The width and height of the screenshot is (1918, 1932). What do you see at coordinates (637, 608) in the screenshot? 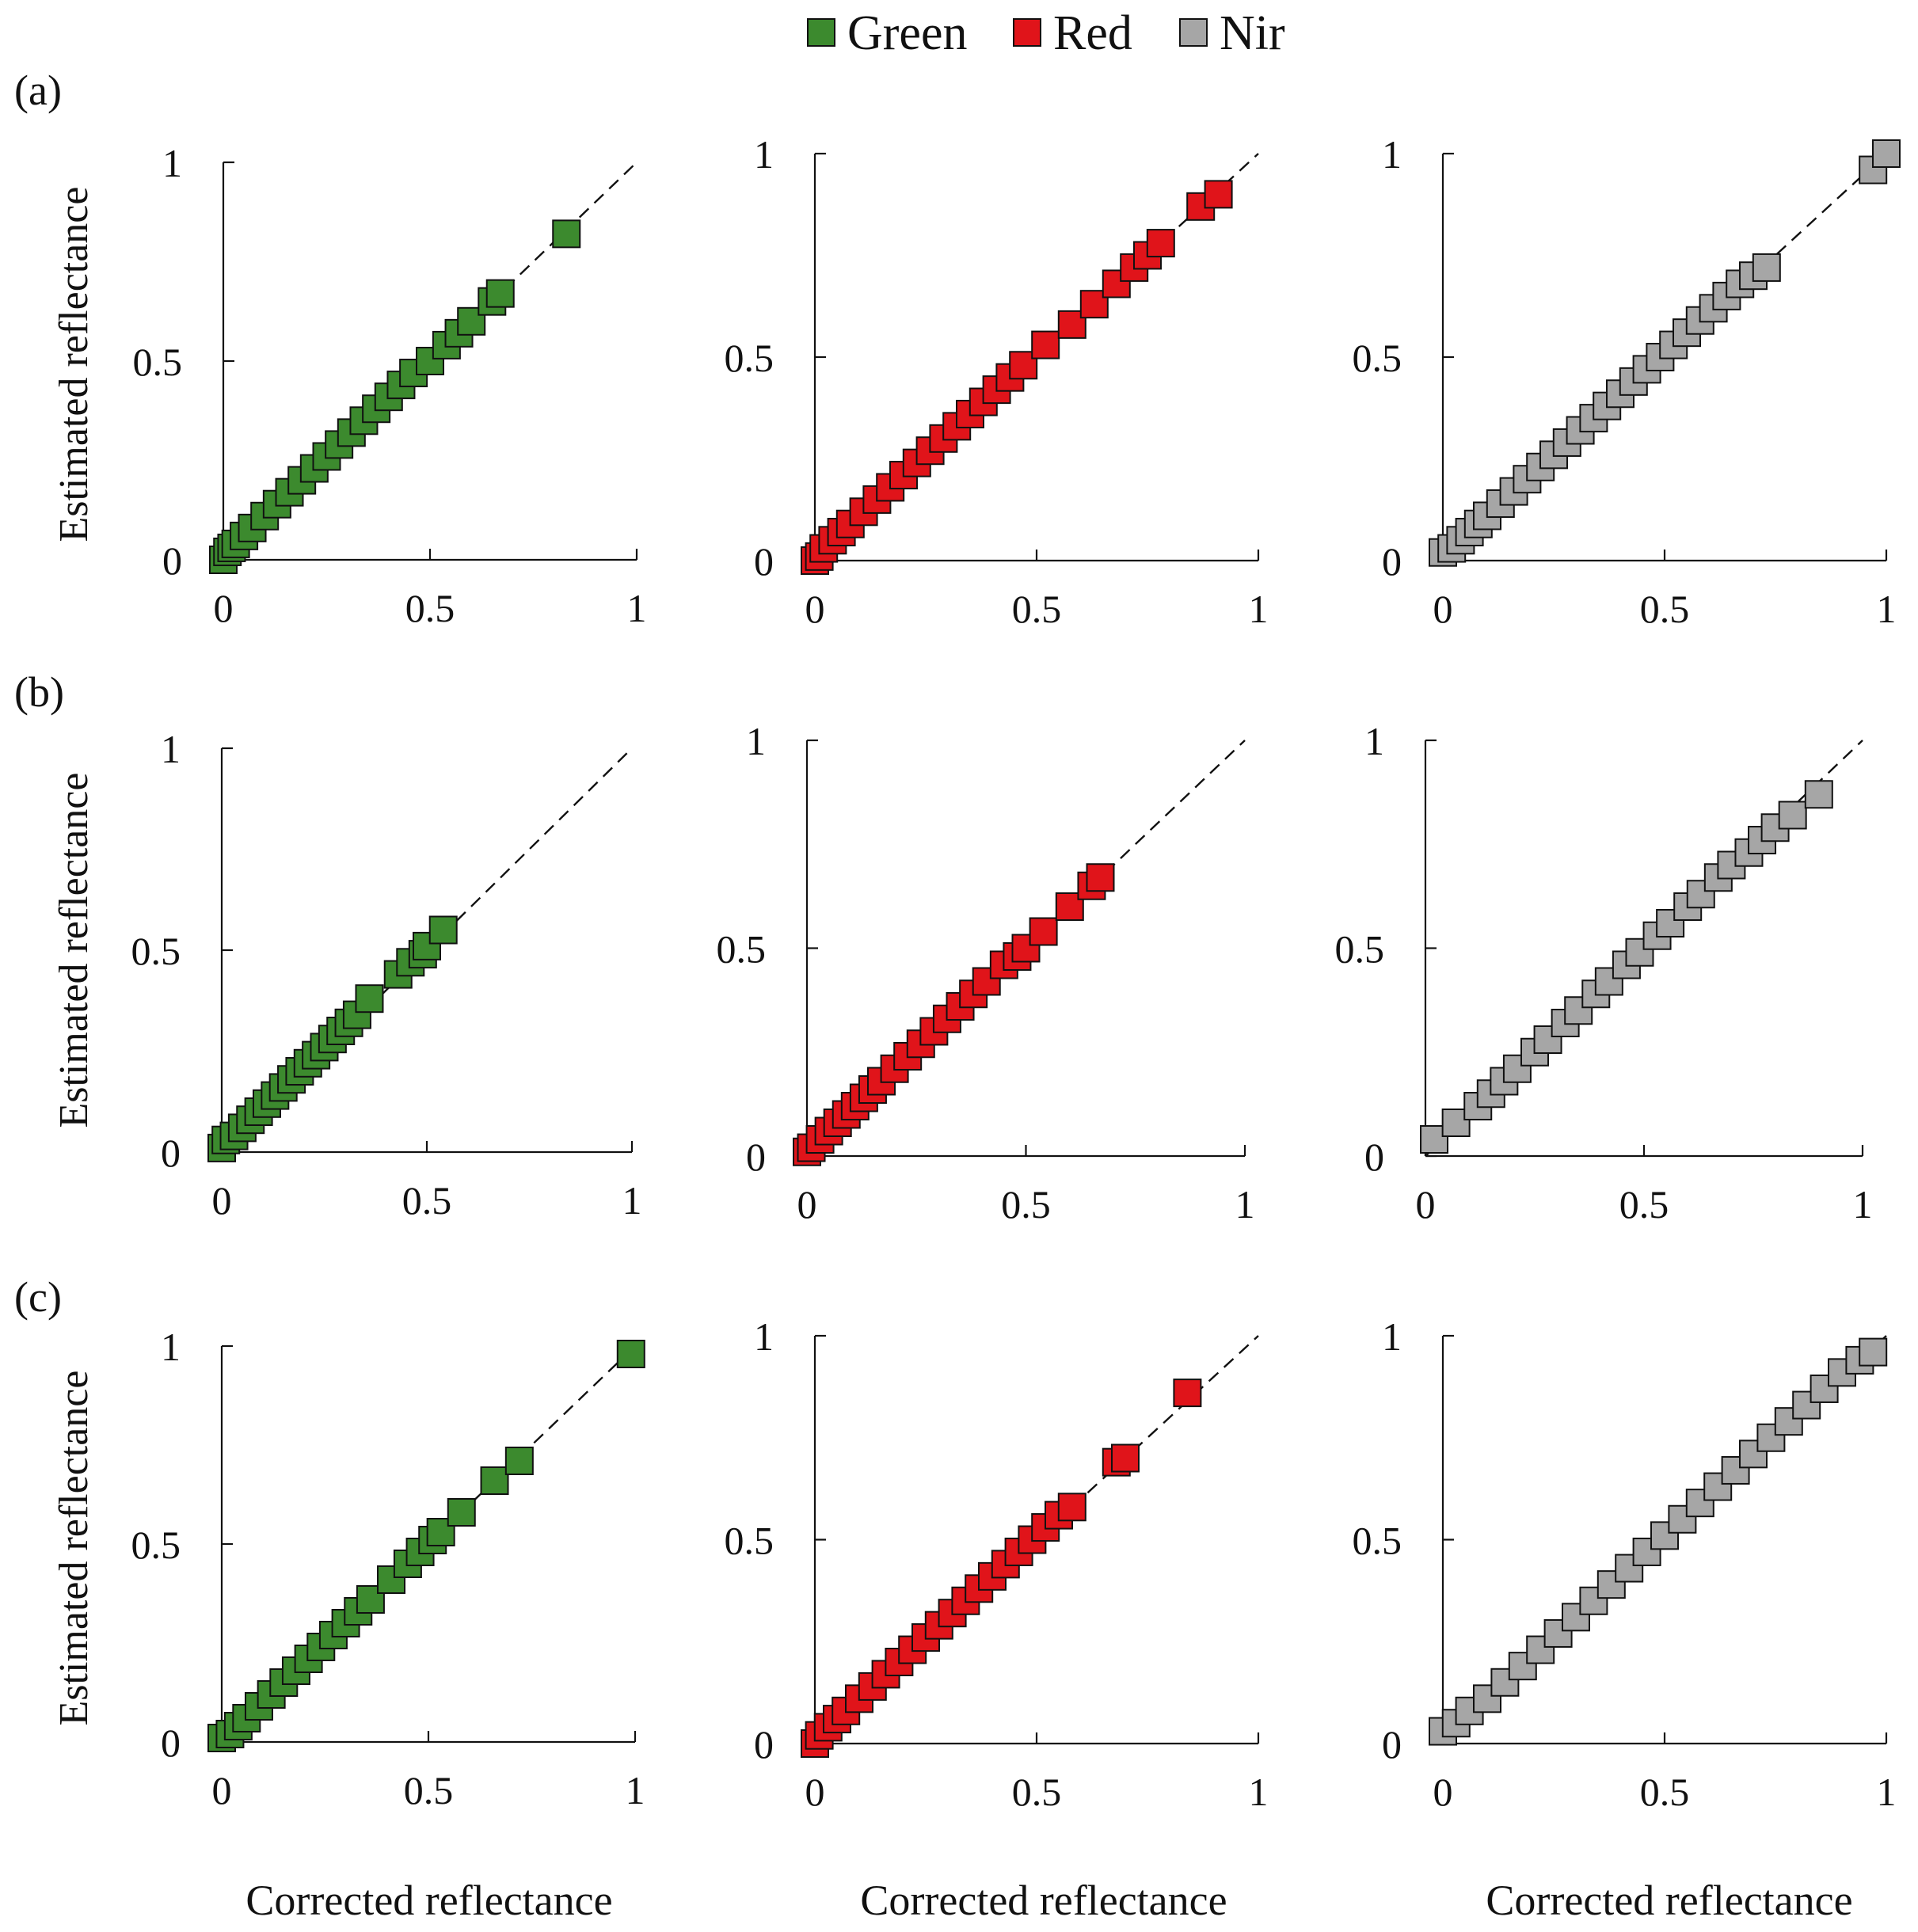
I see `x-tick-label-a-green-2: 1` at bounding box center [637, 608].